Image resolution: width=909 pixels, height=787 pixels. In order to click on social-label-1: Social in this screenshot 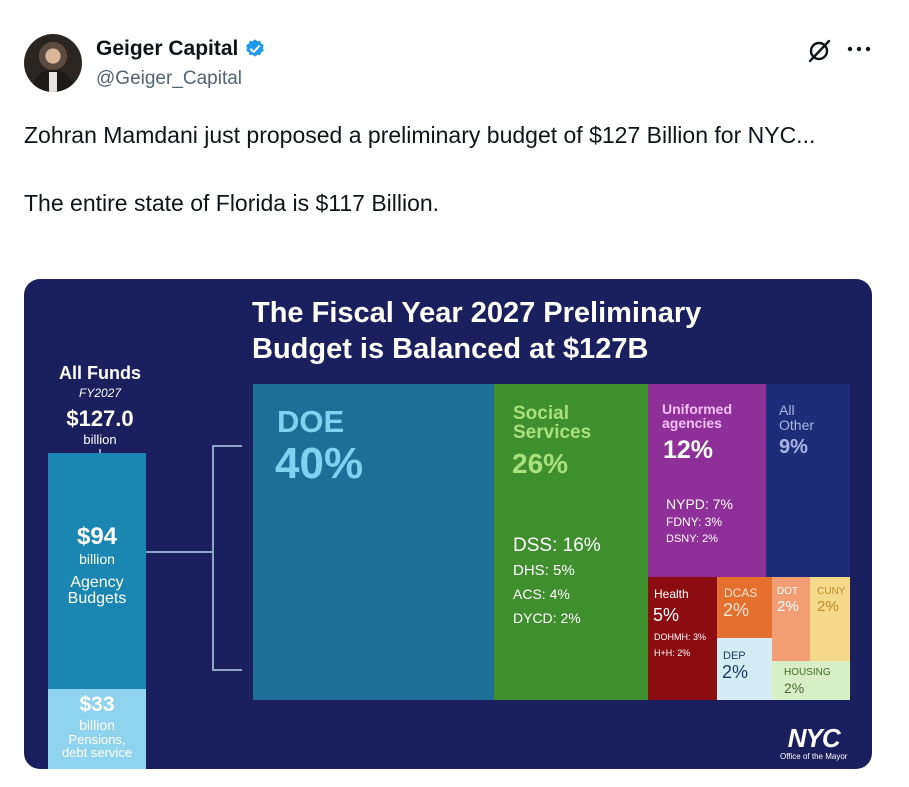, I will do `click(541, 413)`.